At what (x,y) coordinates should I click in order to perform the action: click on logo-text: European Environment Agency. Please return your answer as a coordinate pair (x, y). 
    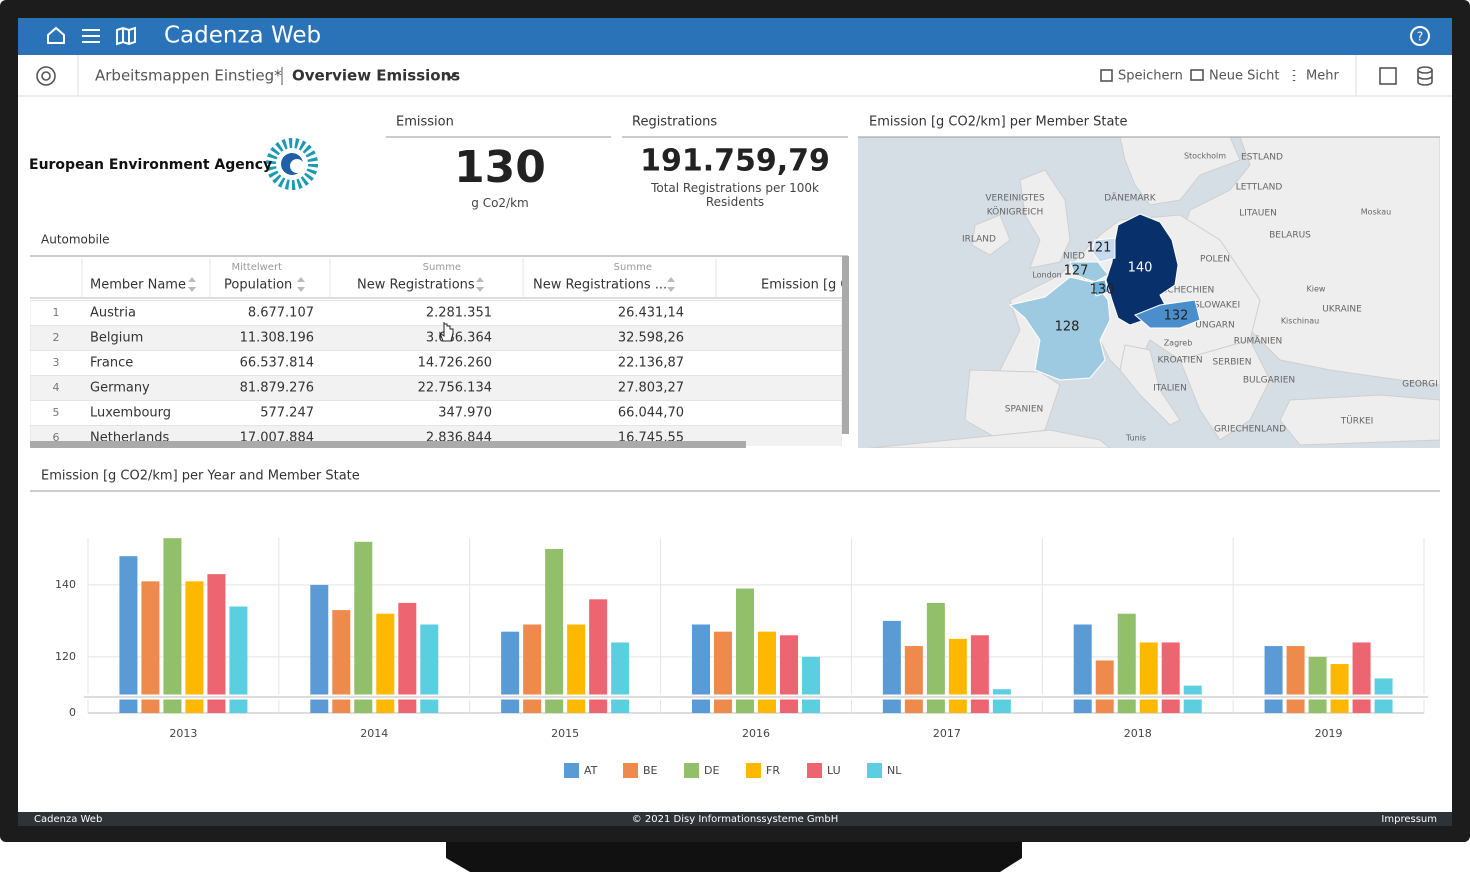
    Looking at the image, I should click on (150, 165).